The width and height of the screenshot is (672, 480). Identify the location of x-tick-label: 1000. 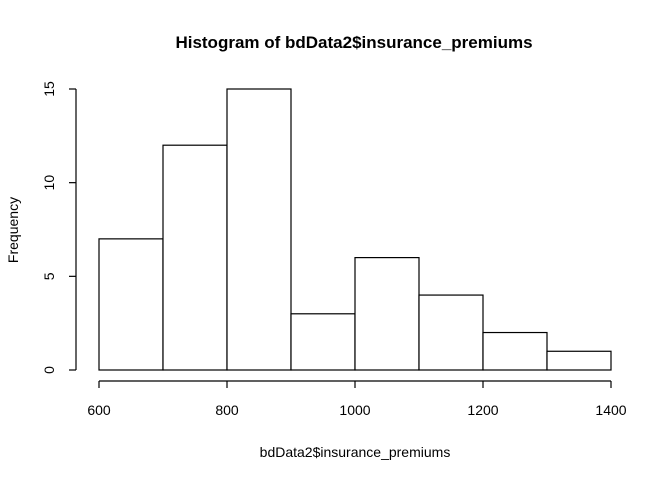
(354, 410).